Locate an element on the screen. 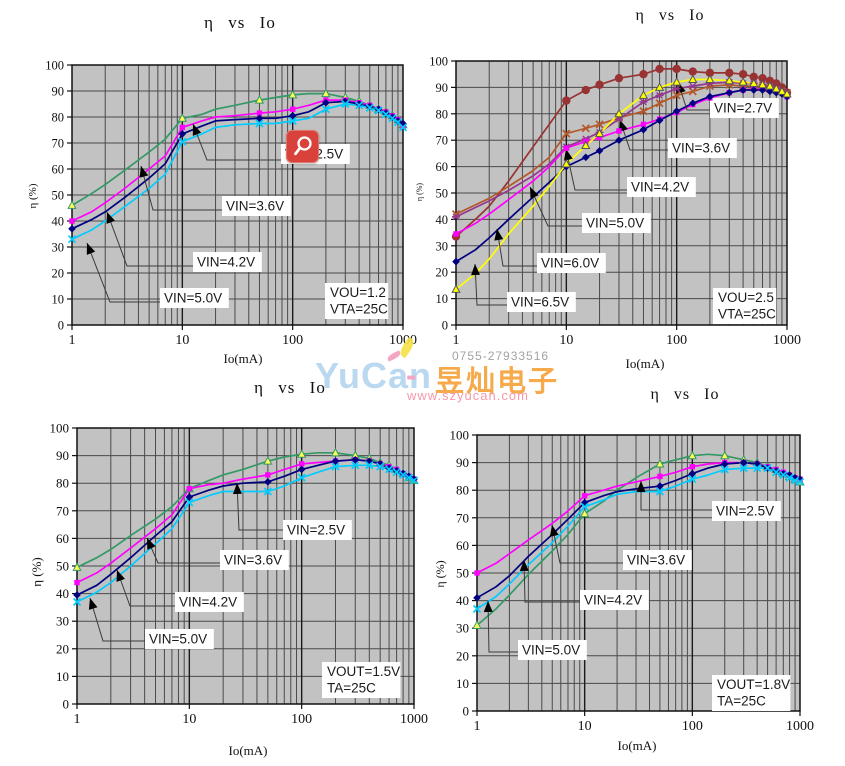  x-tick-label: 1000 is located at coordinates (800, 726).